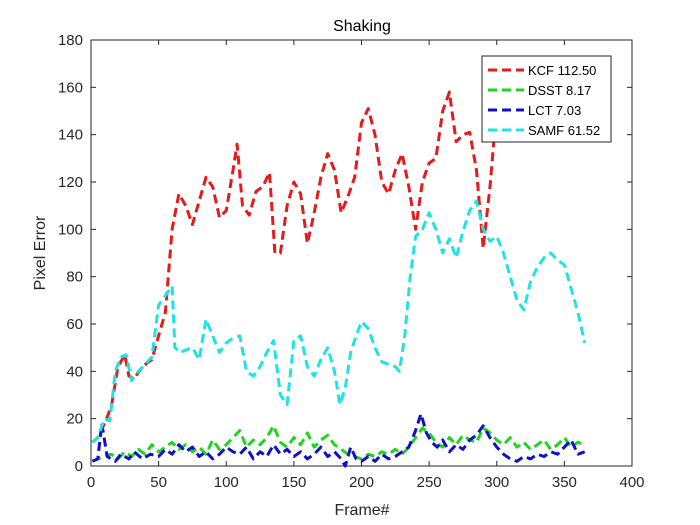 This screenshot has width=700, height=525. What do you see at coordinates (74, 419) in the screenshot?
I see `y-tick-label: 20` at bounding box center [74, 419].